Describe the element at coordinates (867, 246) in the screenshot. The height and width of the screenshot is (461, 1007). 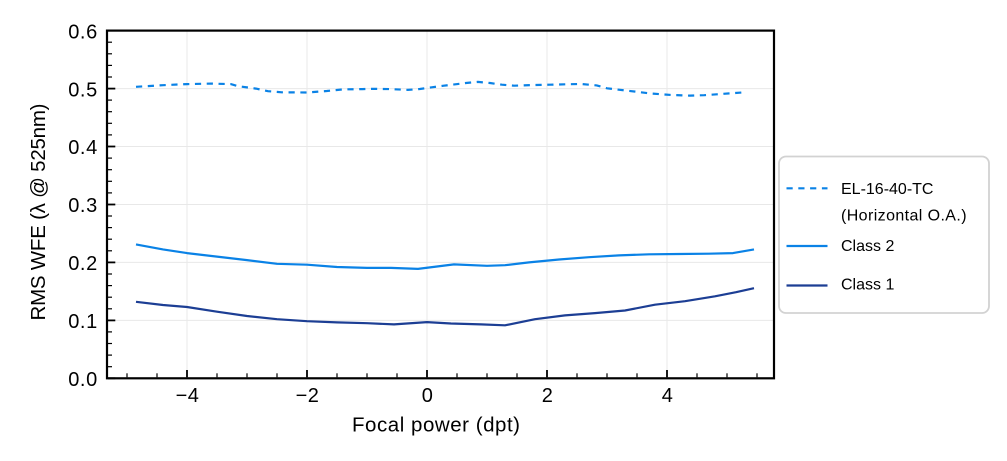
I see `svg-text: Class 2` at that location.